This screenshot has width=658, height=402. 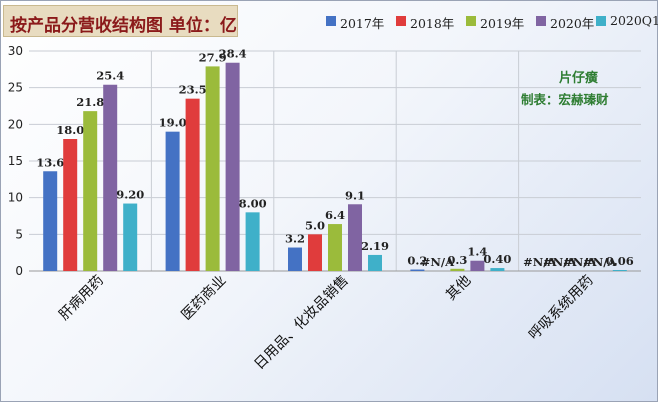 What do you see at coordinates (301, 323) in the screenshot?
I see `x-category-label: 日用品、化妆品销售` at bounding box center [301, 323].